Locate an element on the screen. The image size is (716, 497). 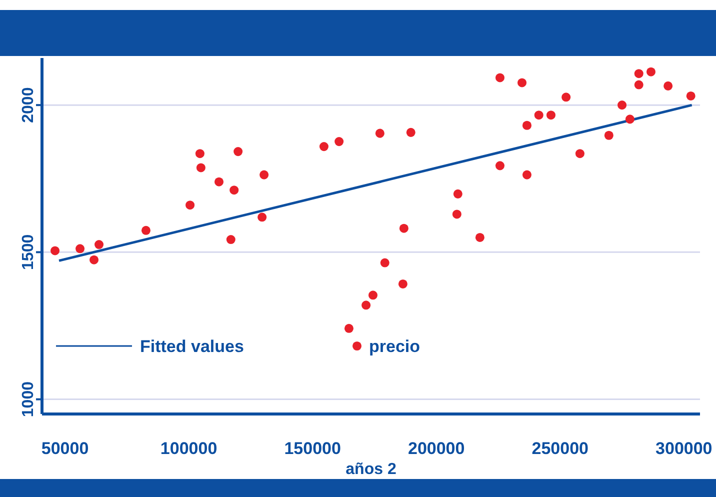
x-tick-label: 100000 is located at coordinates (189, 448).